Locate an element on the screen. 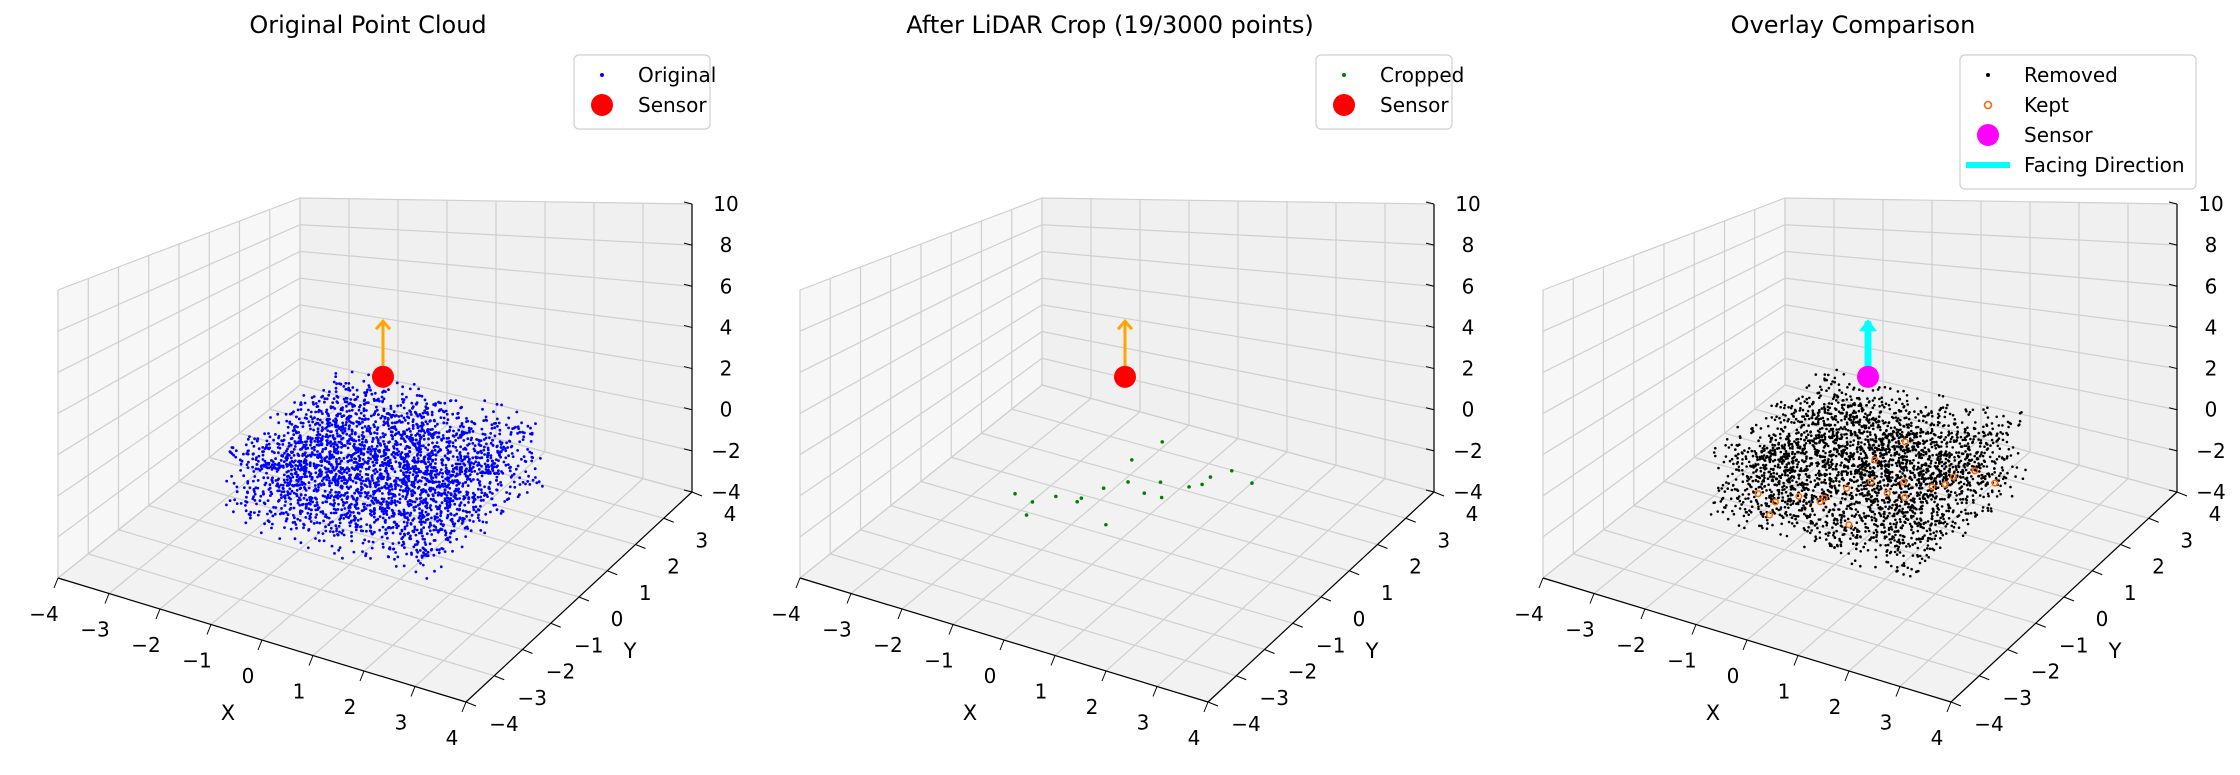  z-tick-label: 4 is located at coordinates (726, 327).